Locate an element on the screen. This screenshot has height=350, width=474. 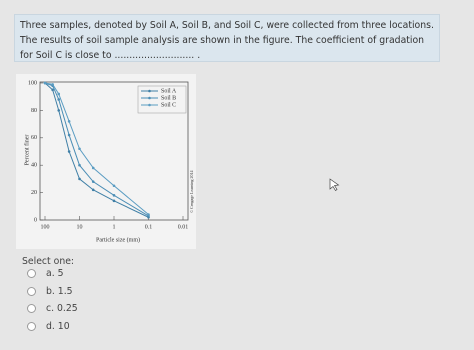
x-tick-label: 100 is located at coordinates (45, 227).